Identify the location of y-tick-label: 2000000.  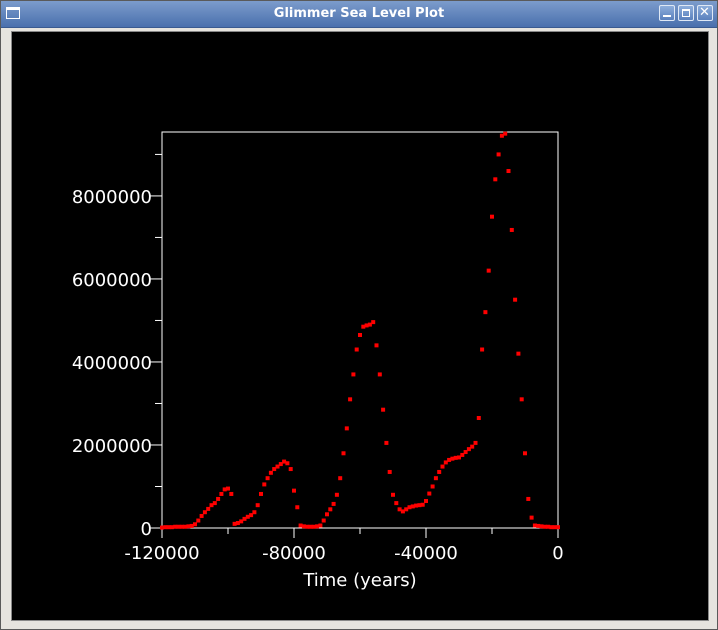
(112, 446).